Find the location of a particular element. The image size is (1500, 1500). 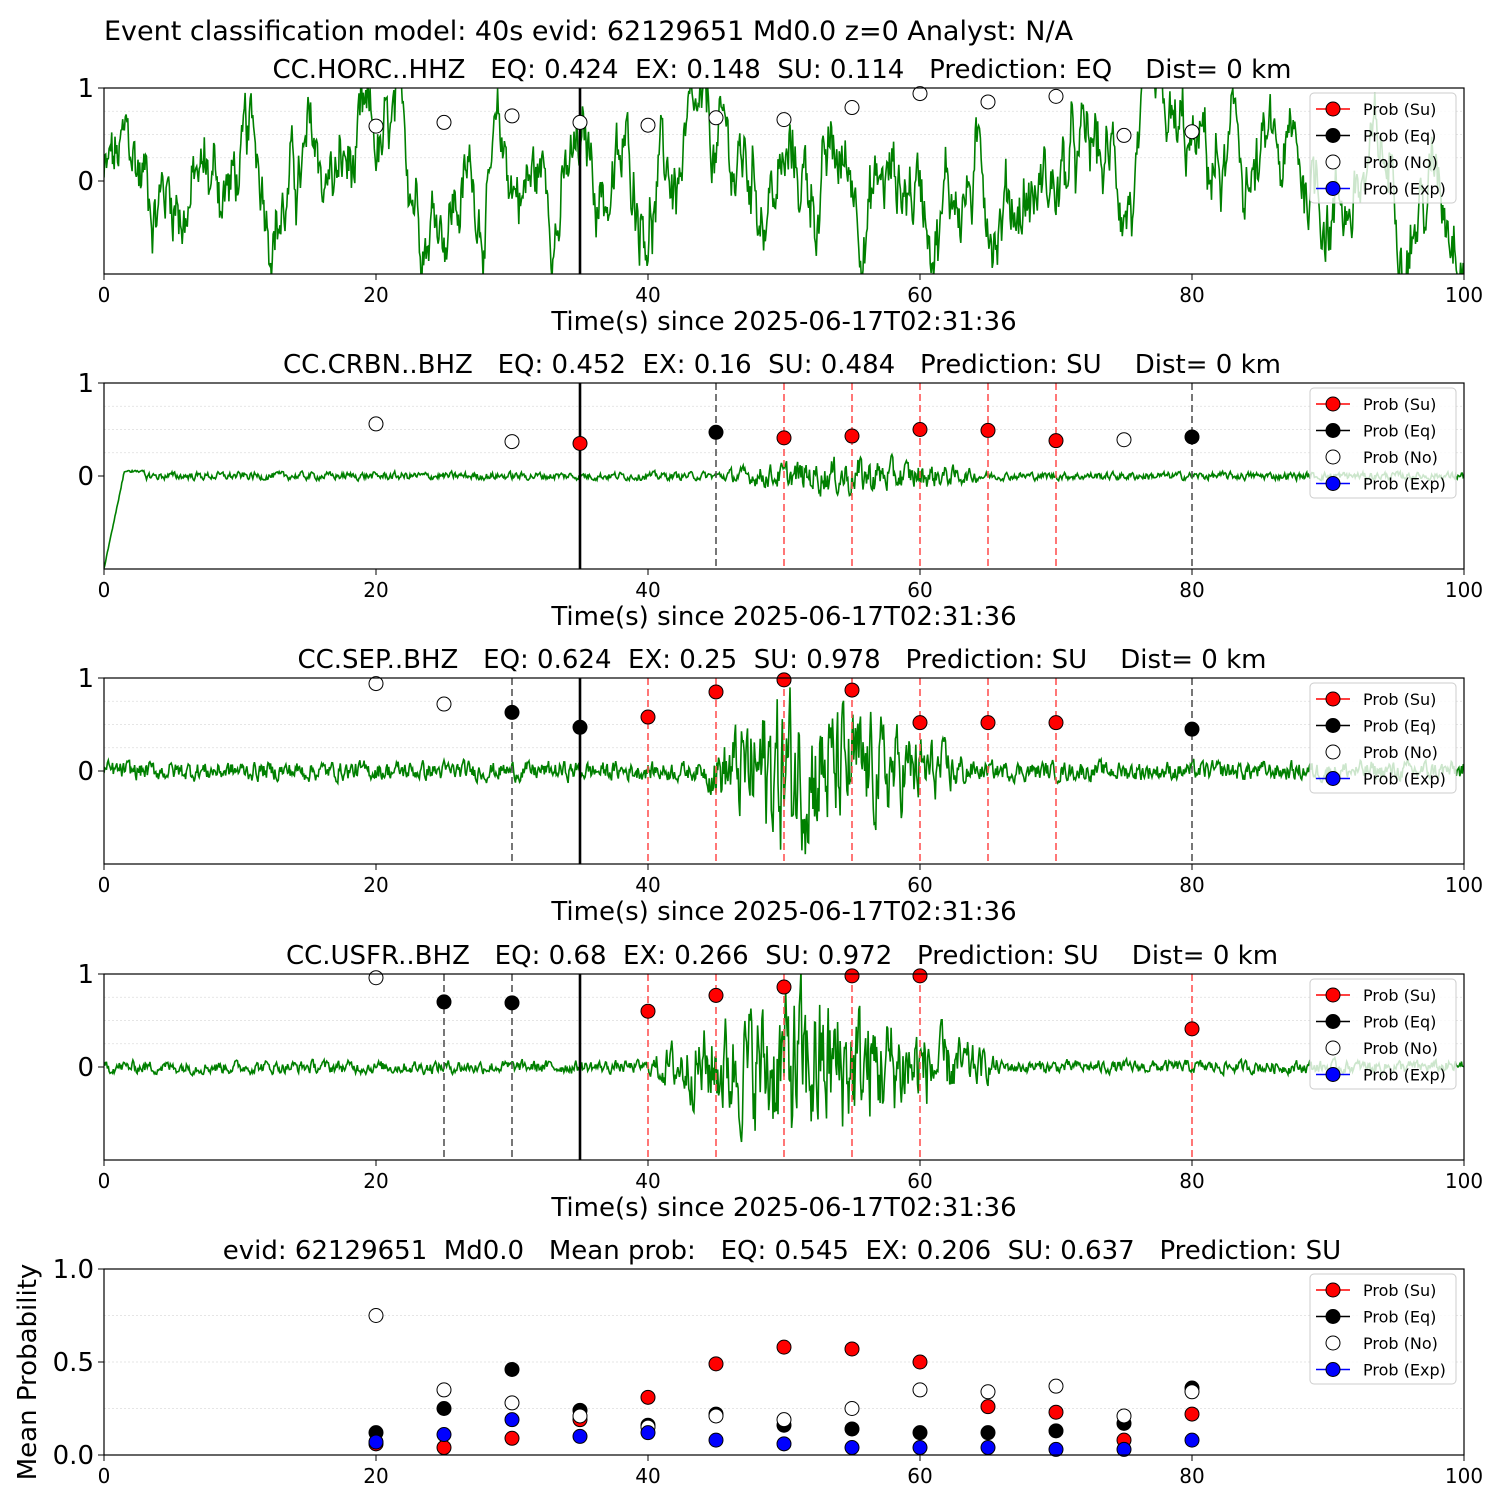

x-tick-label: 0 is located at coordinates (104, 295).